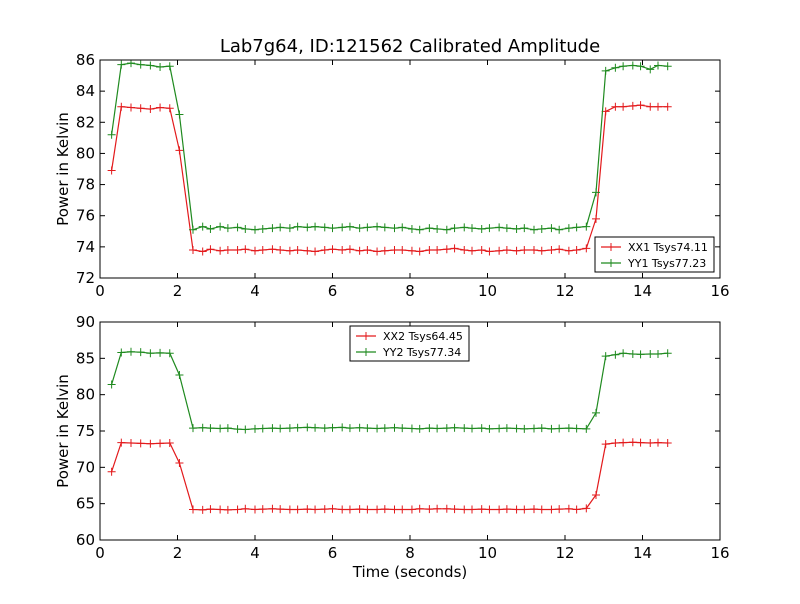 Image resolution: width=800 pixels, height=604 pixels. What do you see at coordinates (410, 291) in the screenshot?
I see `x-tick-label: 8` at bounding box center [410, 291].